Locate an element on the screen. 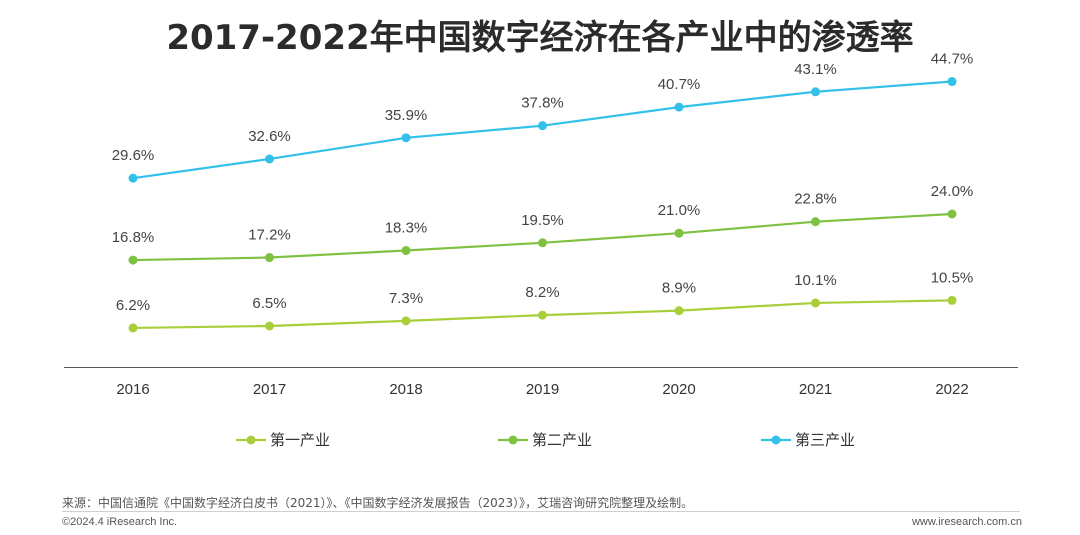 This screenshot has width=1080, height=535. data-label: 10.5% is located at coordinates (952, 277).